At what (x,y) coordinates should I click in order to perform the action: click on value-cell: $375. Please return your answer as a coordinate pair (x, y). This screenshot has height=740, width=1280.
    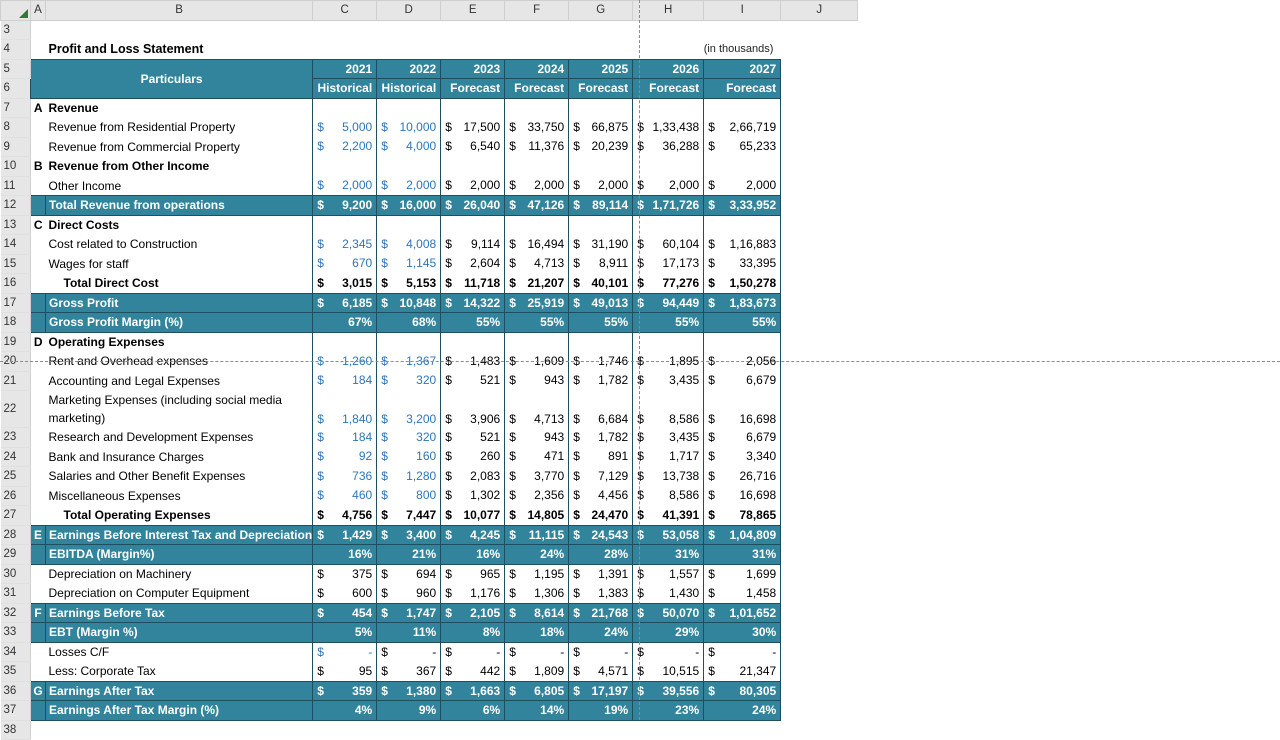
    Looking at the image, I should click on (345, 574).